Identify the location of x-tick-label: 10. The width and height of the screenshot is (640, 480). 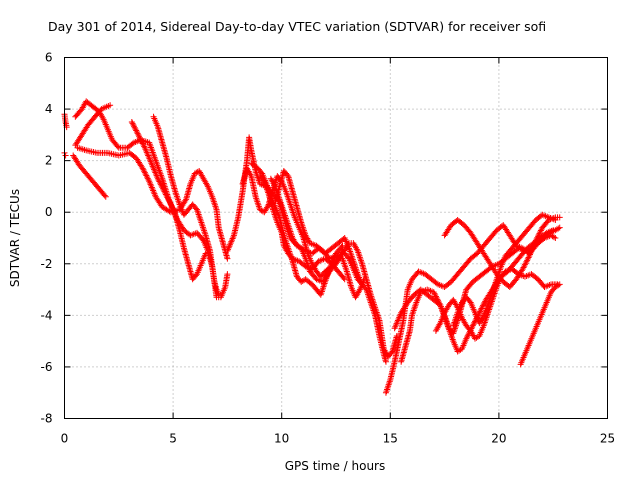
(281, 439).